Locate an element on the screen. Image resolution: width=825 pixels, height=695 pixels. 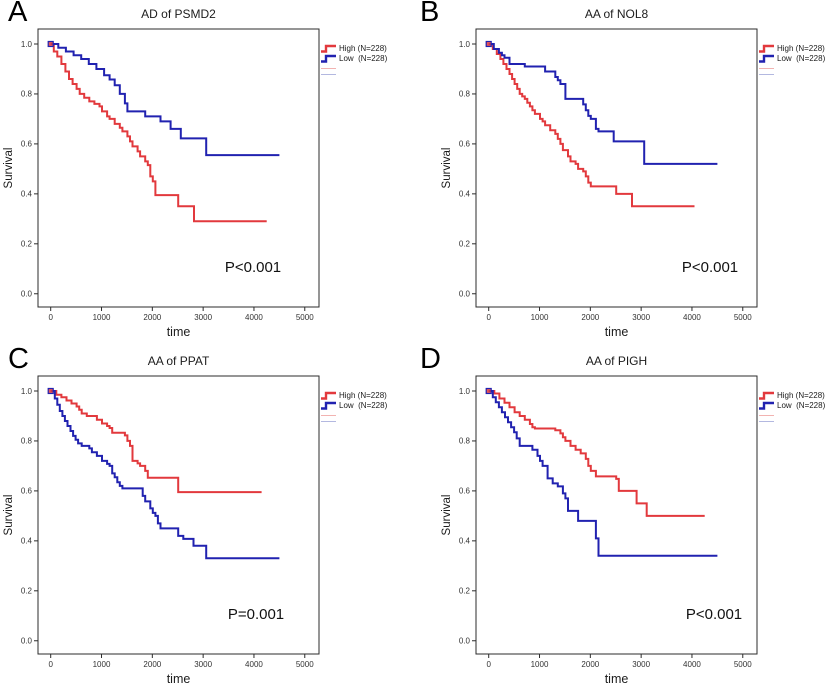
panel-title: AD of PSMD2 is located at coordinates (178, 14).